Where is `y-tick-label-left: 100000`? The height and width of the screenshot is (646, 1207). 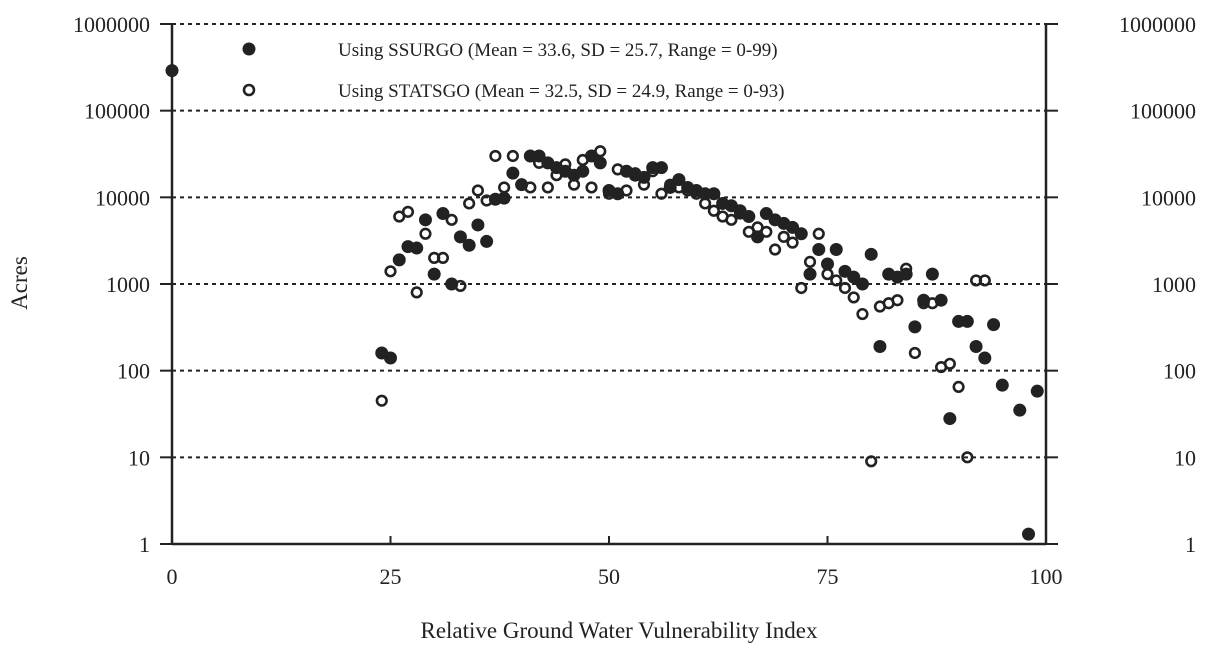 y-tick-label-left: 100000 is located at coordinates (117, 111).